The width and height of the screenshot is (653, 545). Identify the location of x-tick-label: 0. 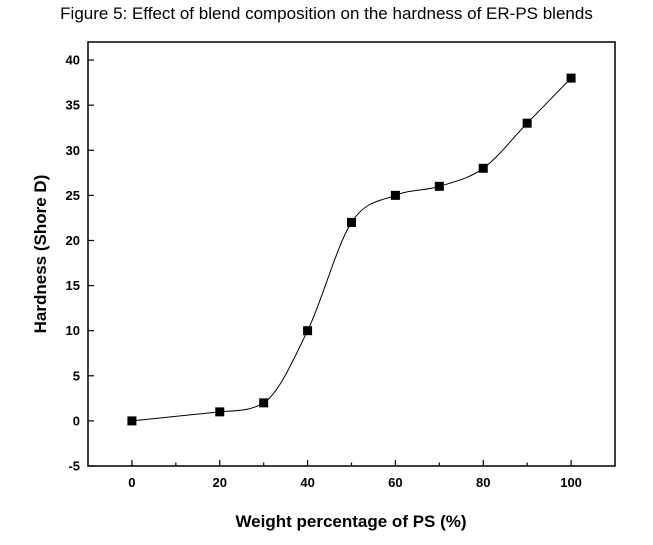
(131, 482).